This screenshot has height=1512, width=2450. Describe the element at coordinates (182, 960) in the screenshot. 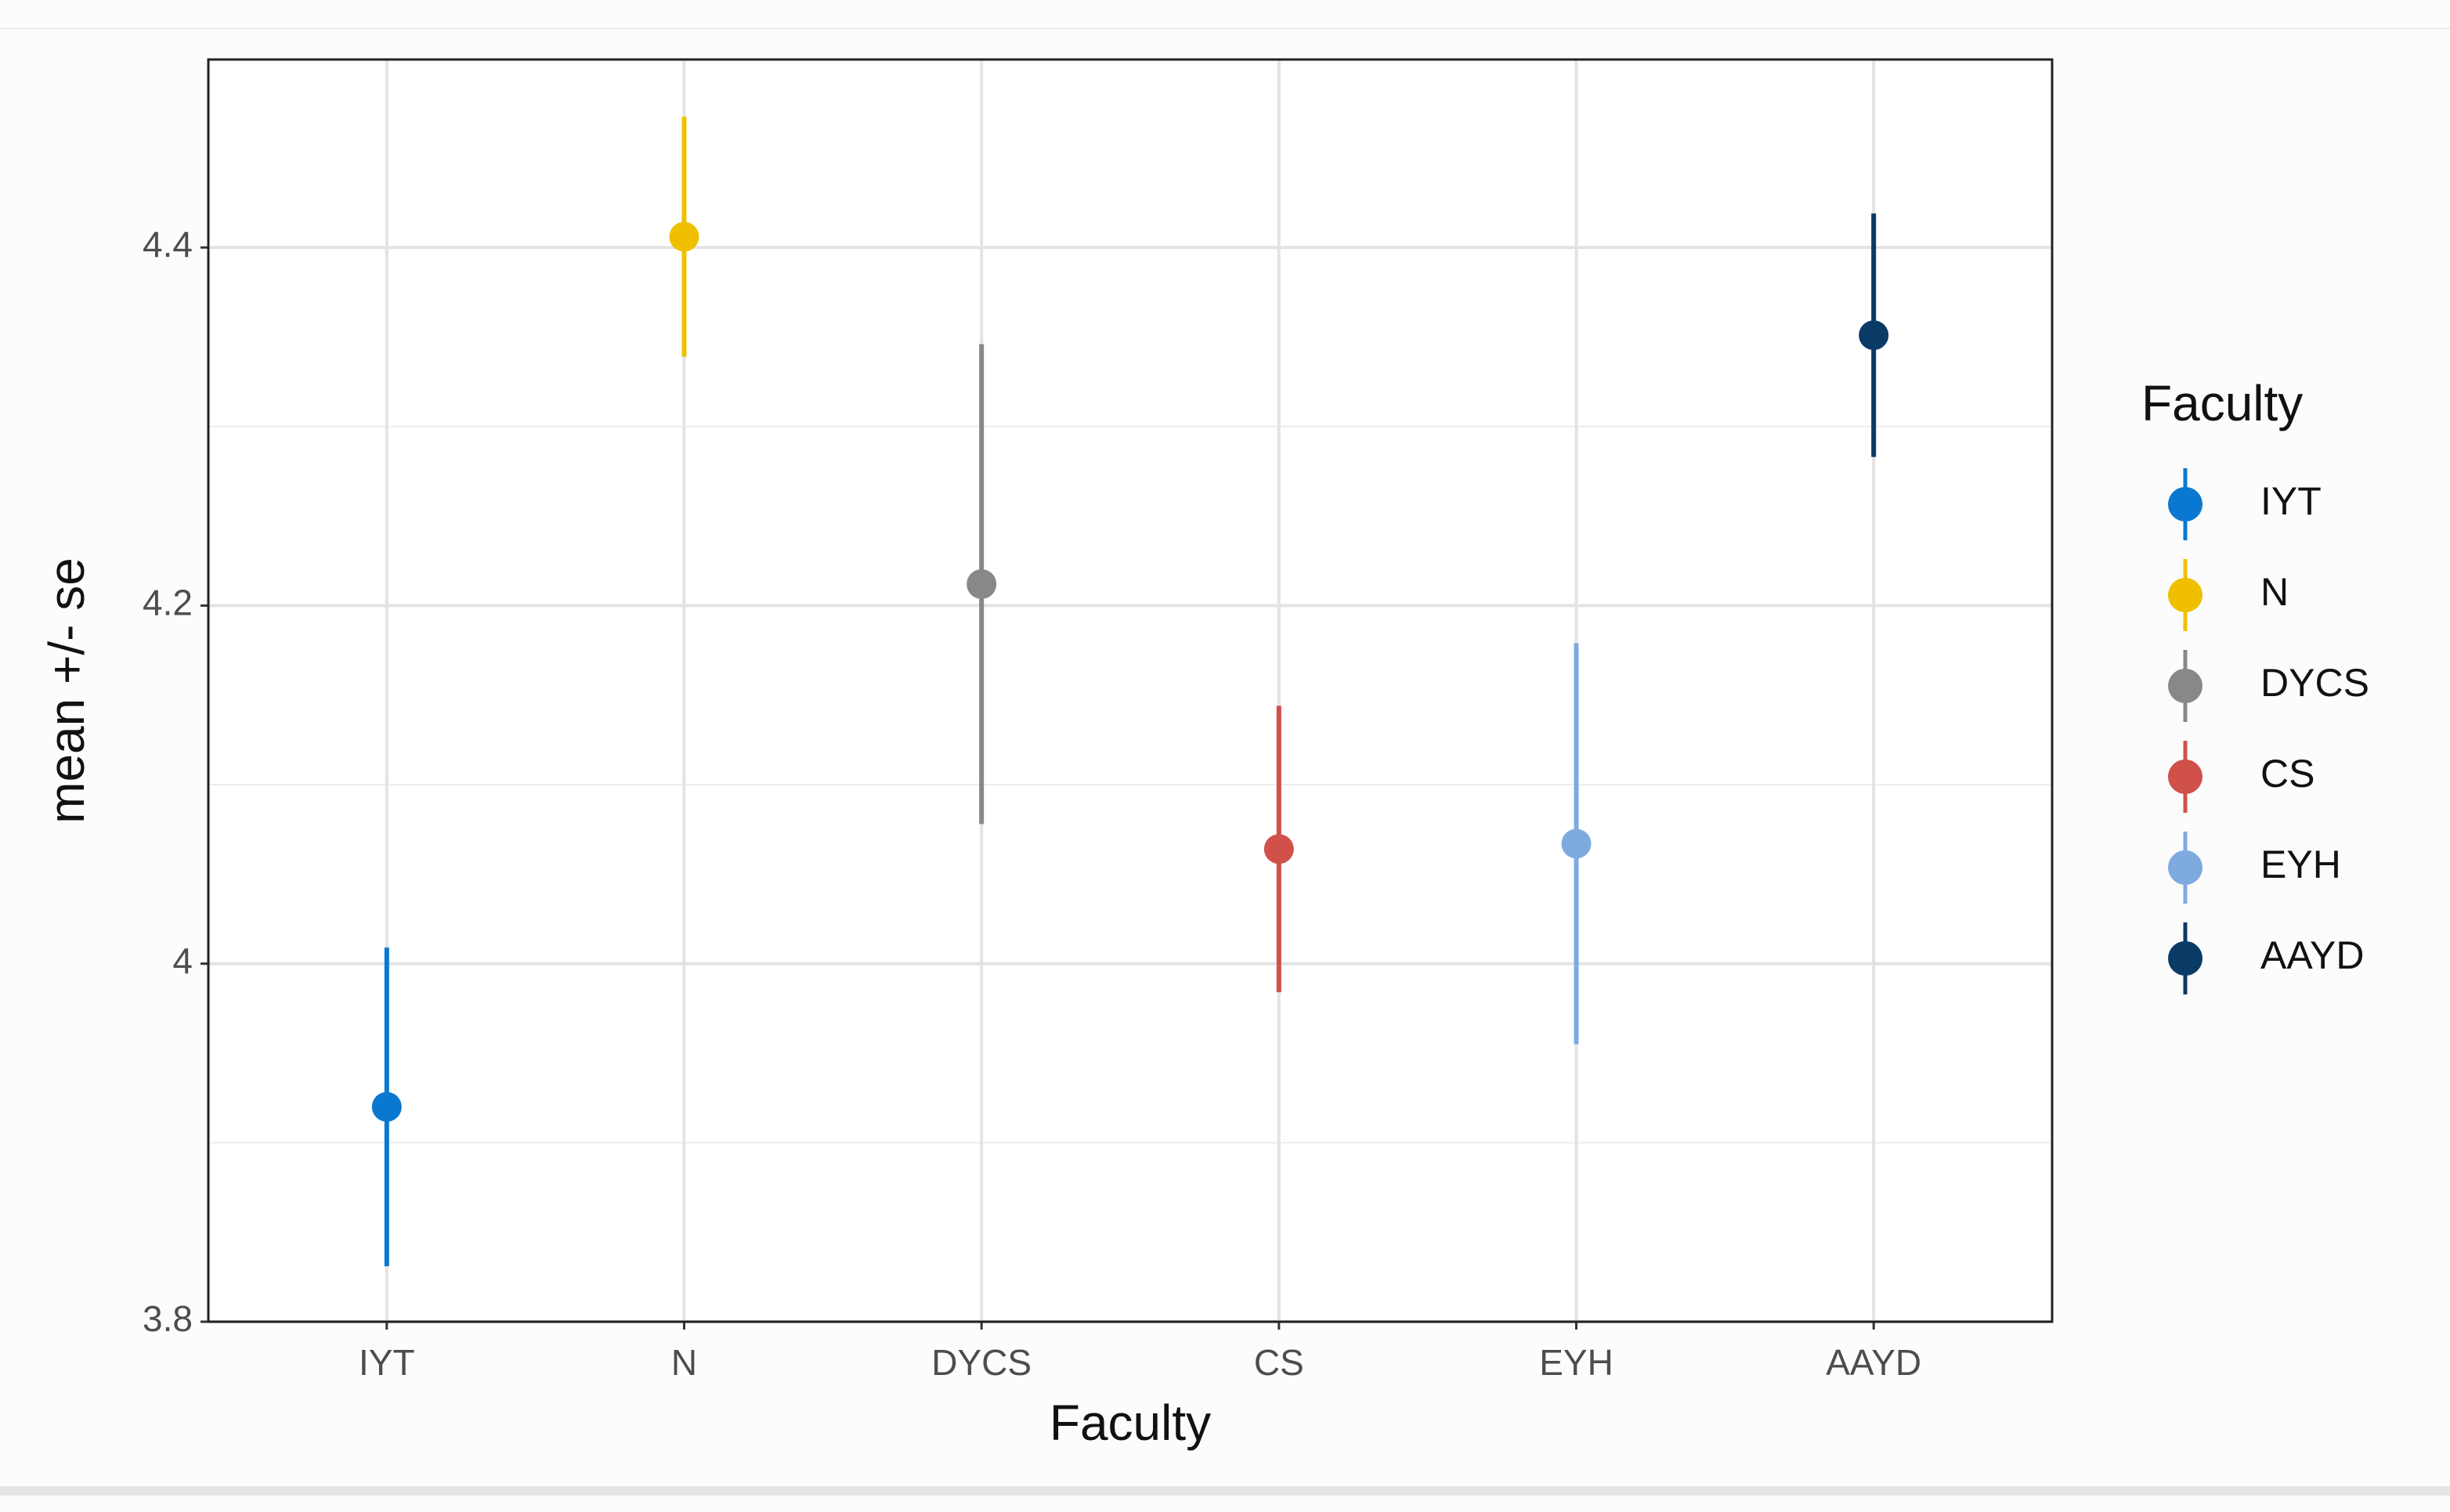

I see `y-tick-label: 4` at that location.